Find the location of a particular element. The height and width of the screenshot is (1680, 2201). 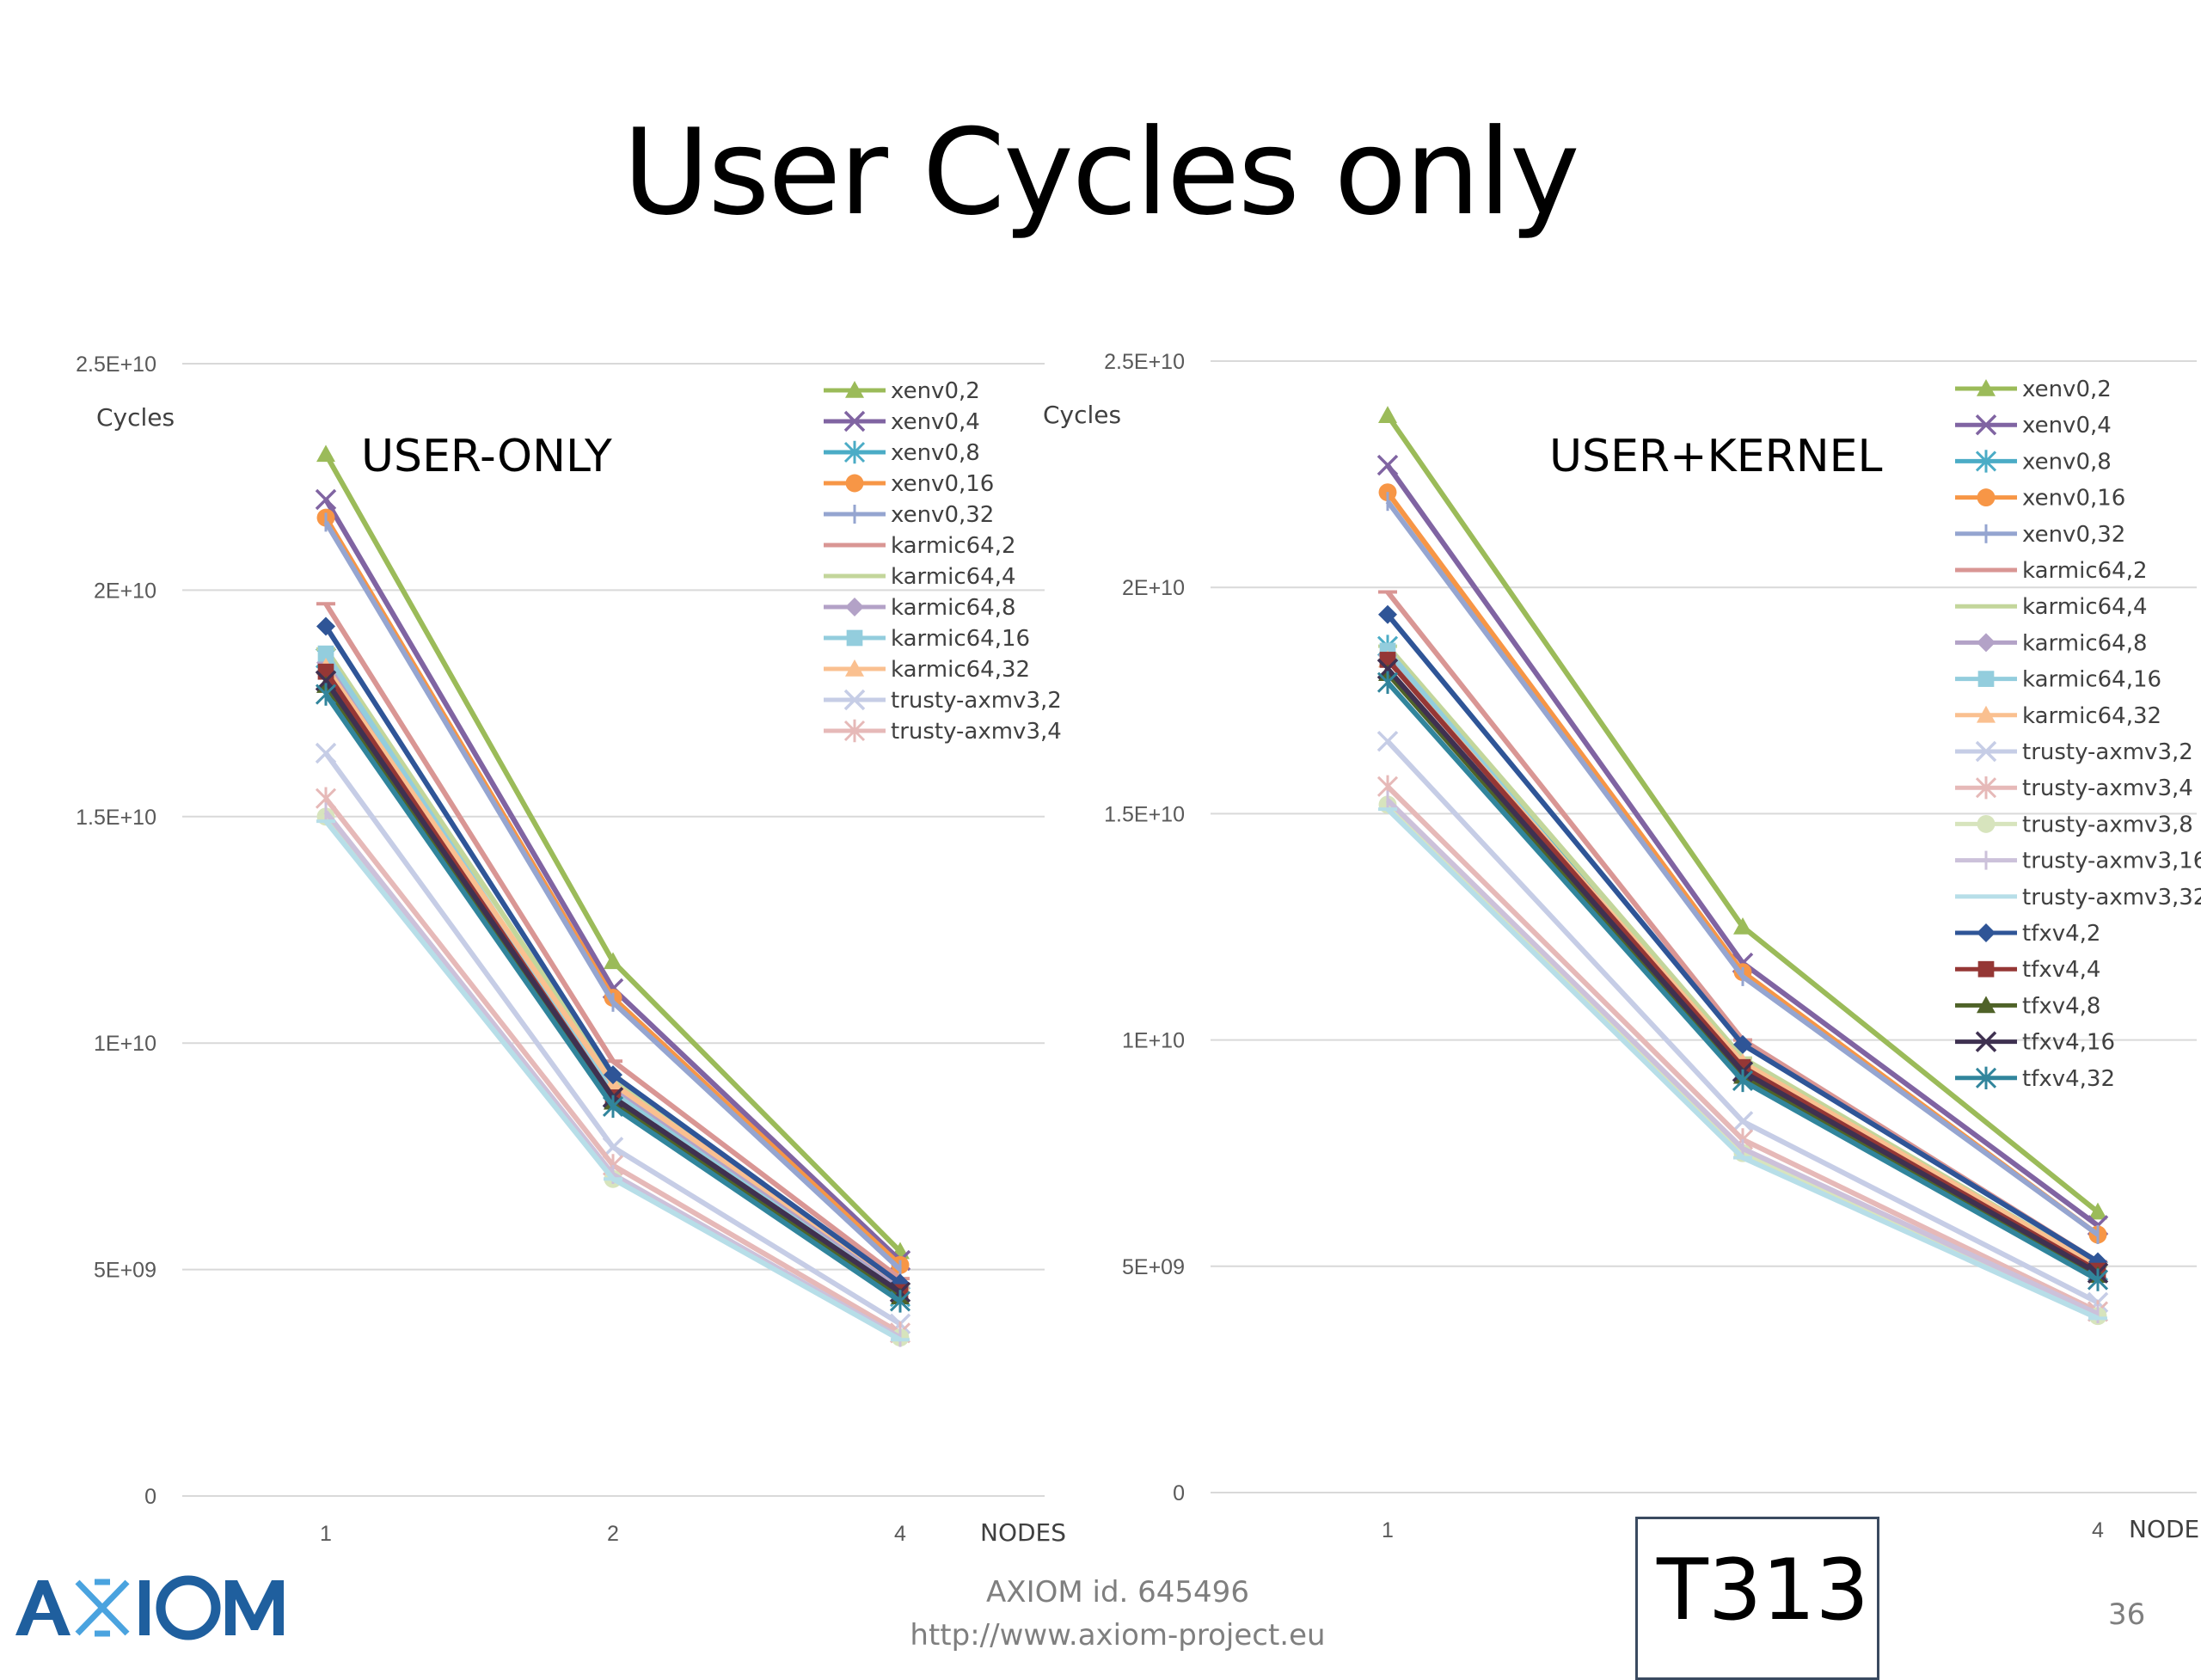

x-tick-label: 1 is located at coordinates (326, 1534).